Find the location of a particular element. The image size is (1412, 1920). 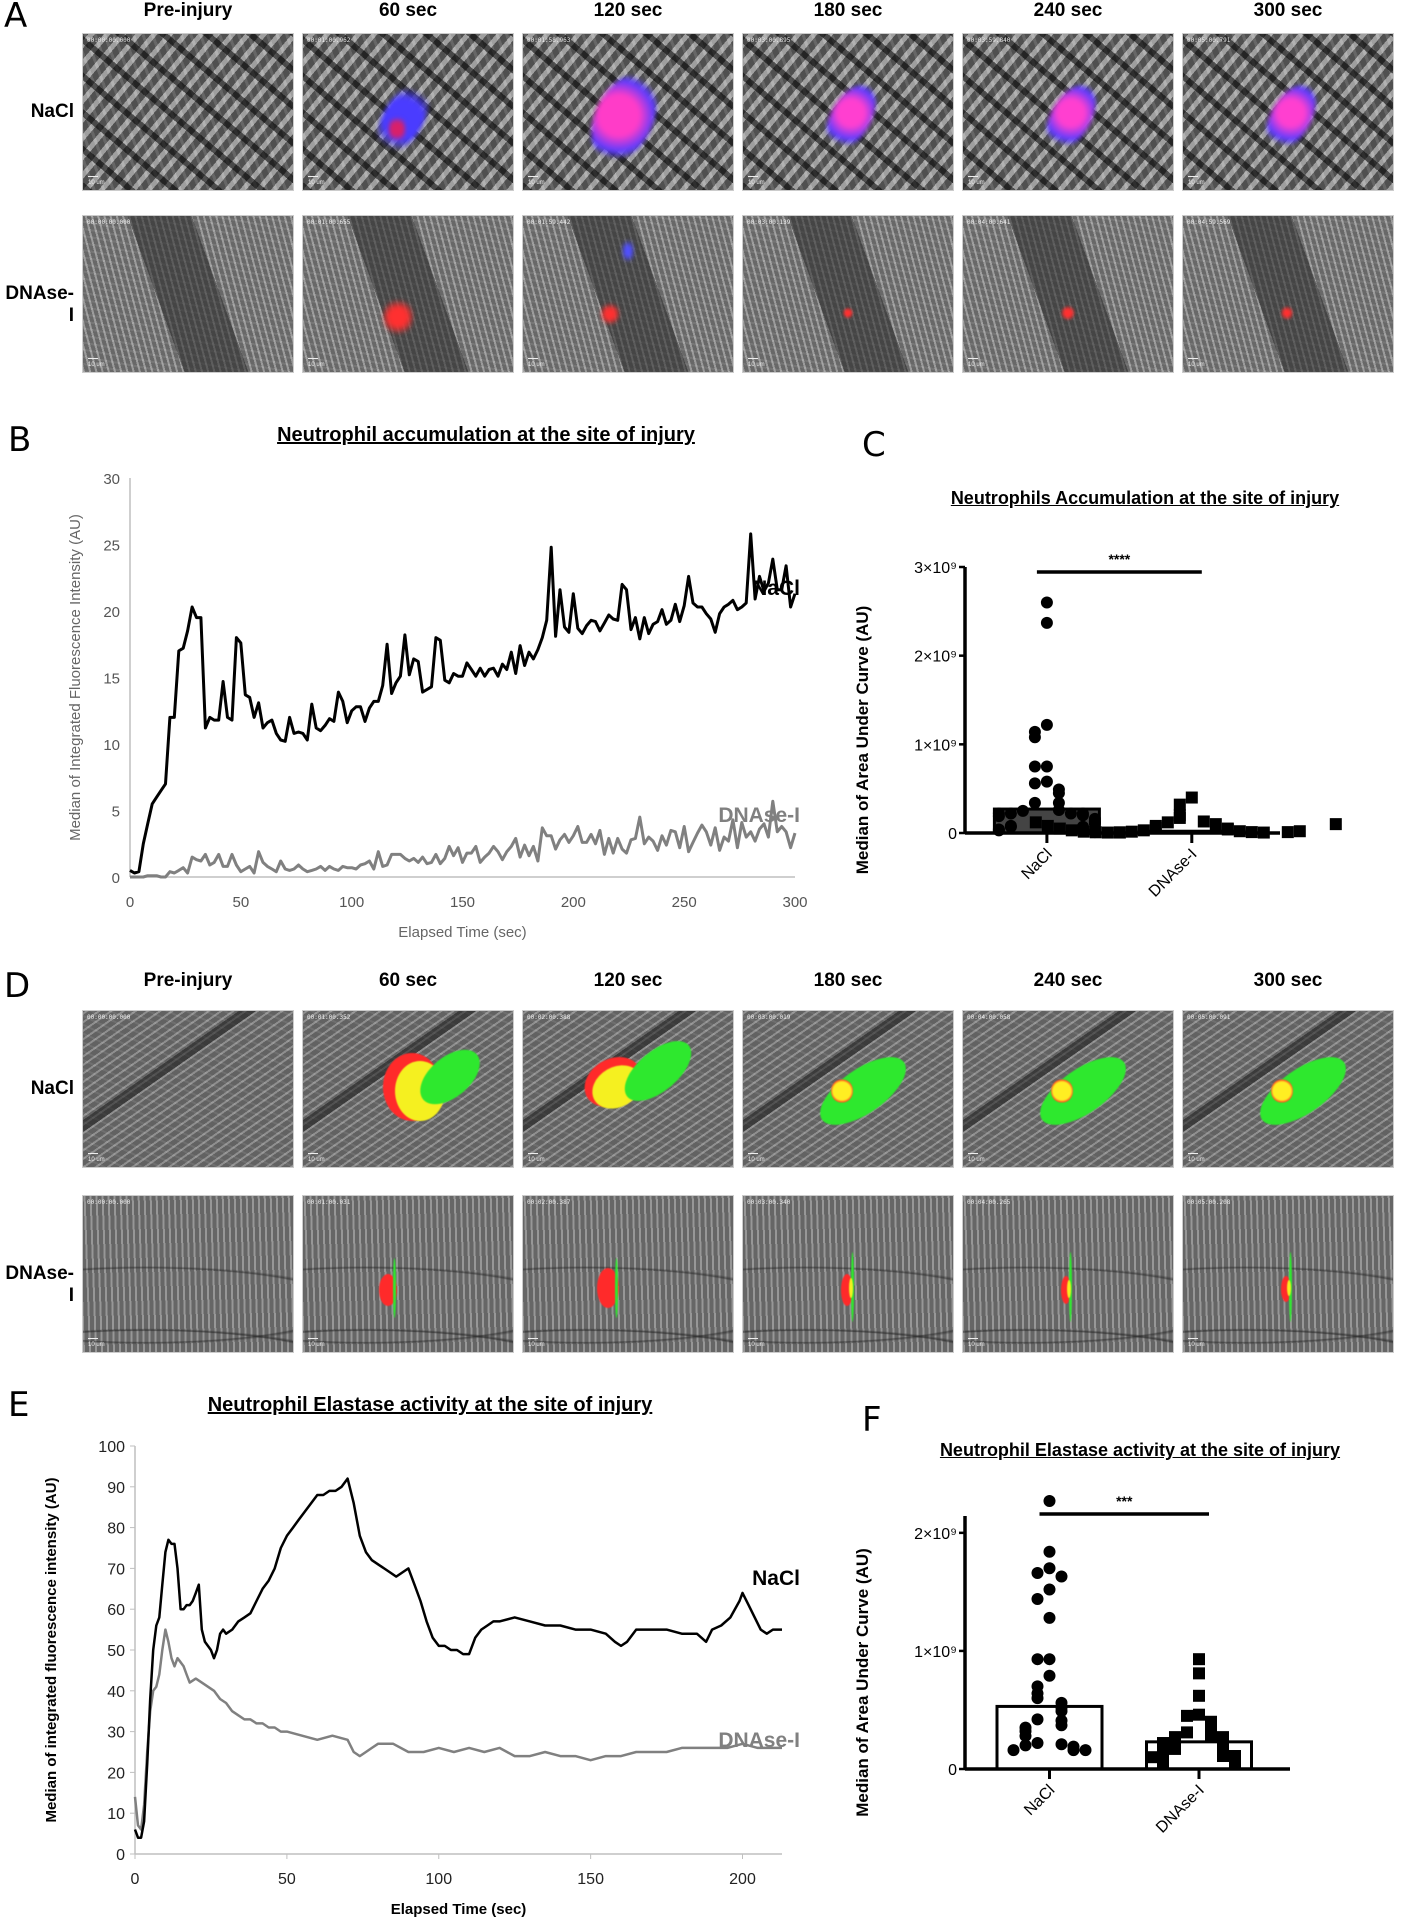

x-tick-label: 200 is located at coordinates (573, 902).